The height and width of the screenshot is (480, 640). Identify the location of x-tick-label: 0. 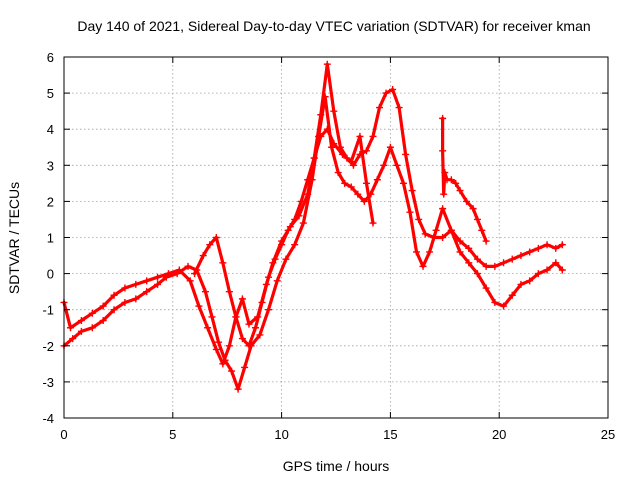
(63, 434).